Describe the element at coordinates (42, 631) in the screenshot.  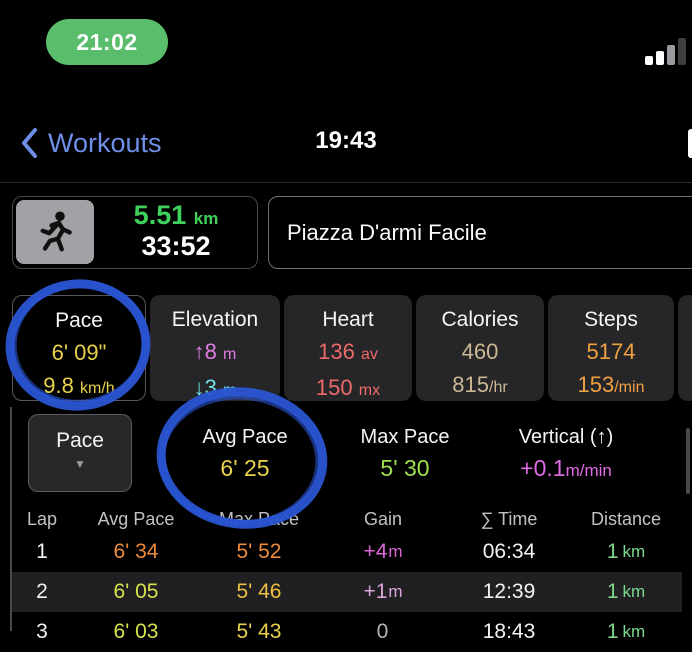
I see `lap-number: 3` at that location.